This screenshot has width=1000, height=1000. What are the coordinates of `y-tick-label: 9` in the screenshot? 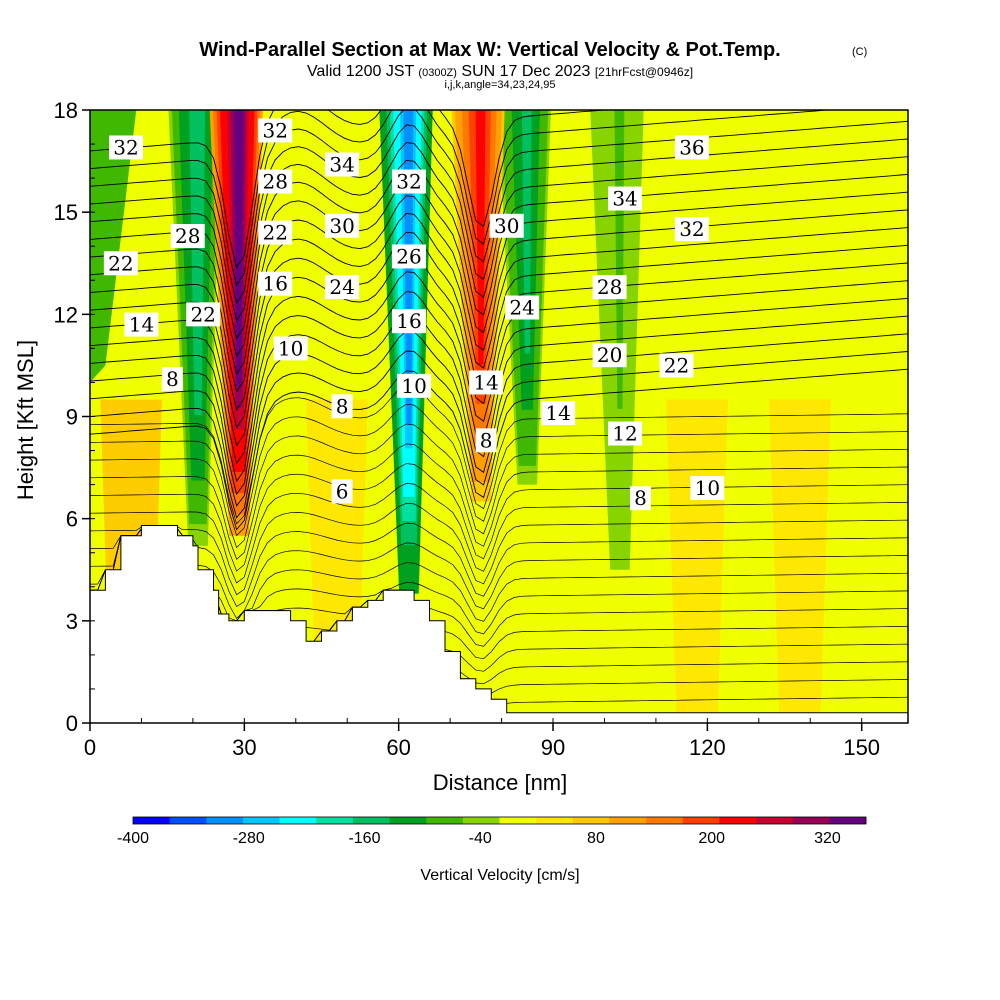 It's located at (72, 417).